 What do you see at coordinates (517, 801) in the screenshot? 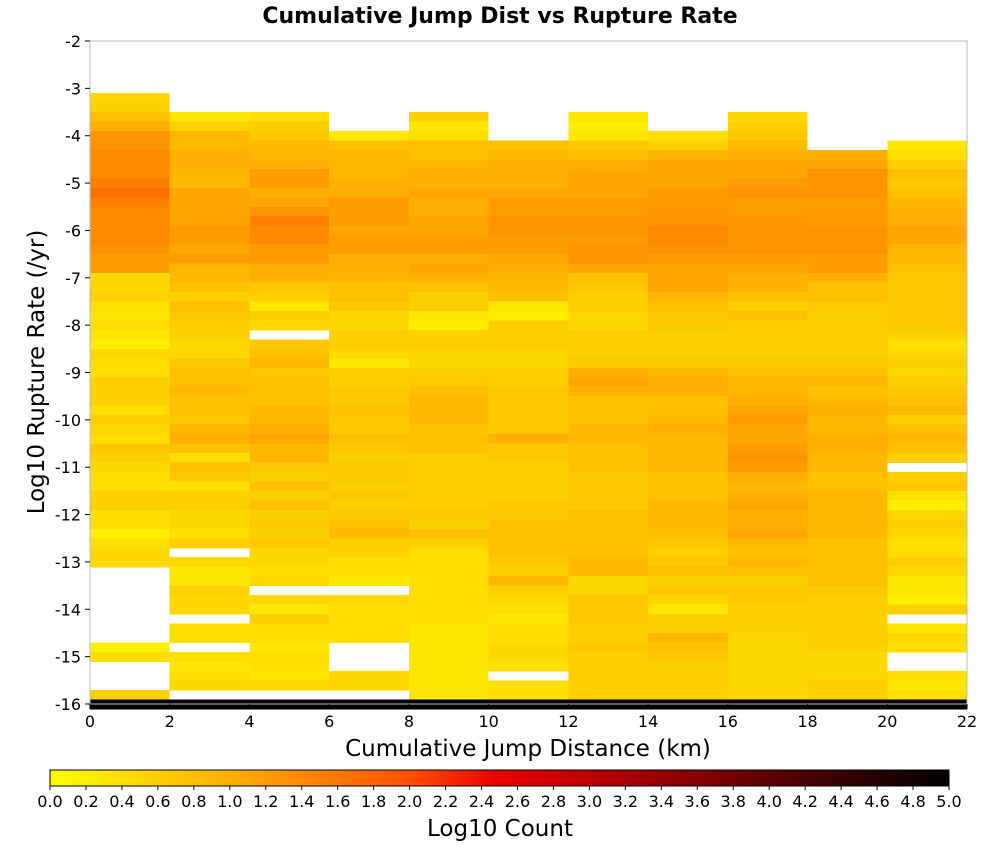
I see `colorbar-tick-label: 2.6` at bounding box center [517, 801].